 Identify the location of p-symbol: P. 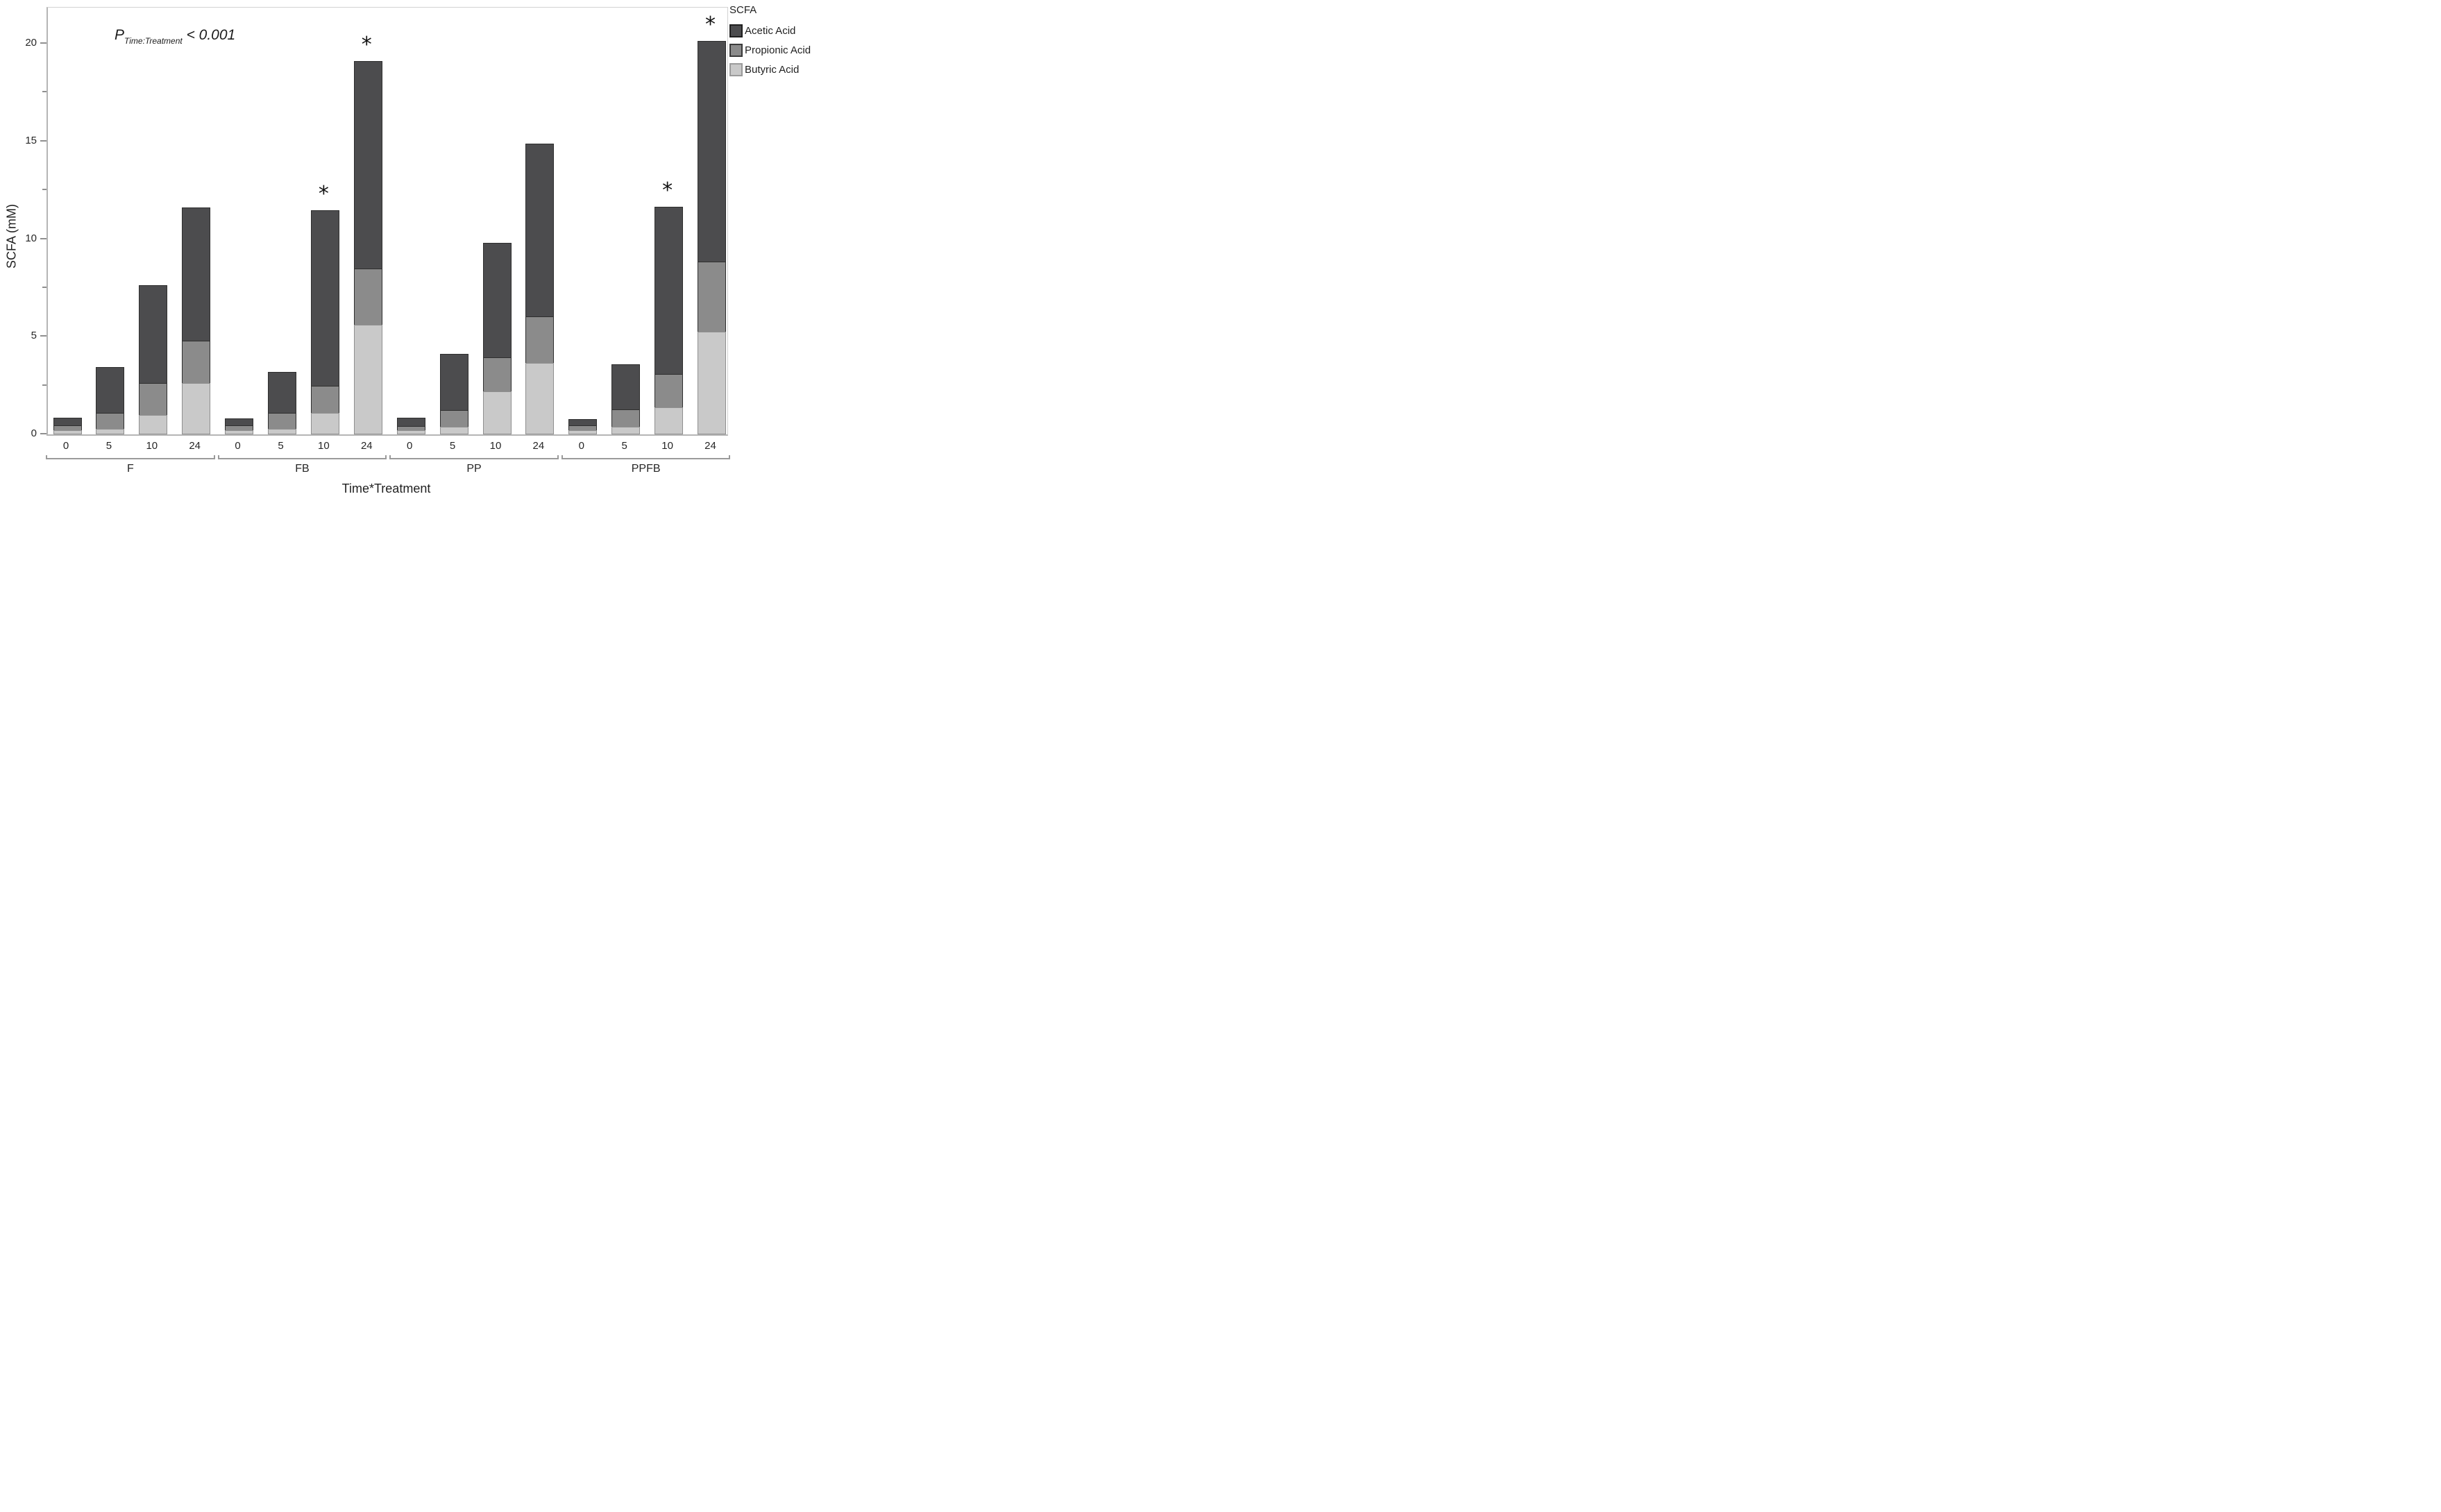
(120, 35).